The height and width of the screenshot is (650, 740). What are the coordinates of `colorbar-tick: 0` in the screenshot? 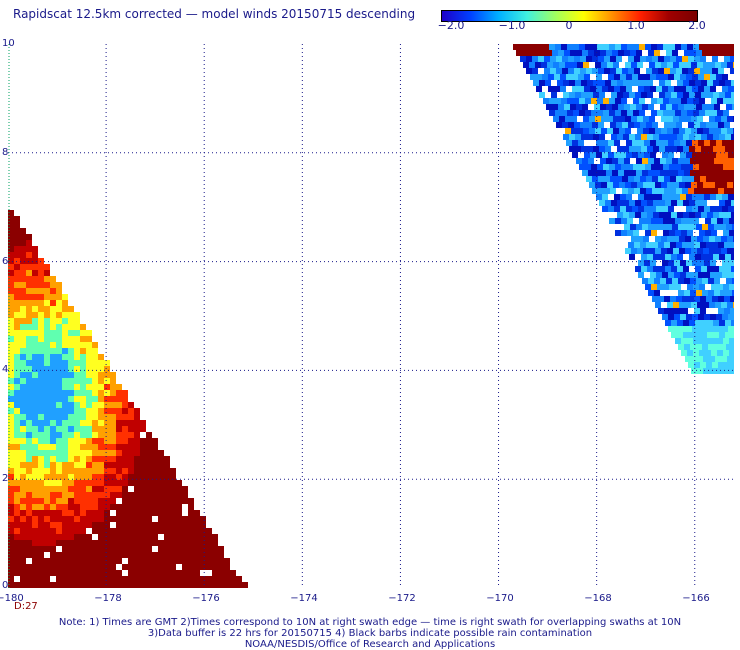 It's located at (569, 25).